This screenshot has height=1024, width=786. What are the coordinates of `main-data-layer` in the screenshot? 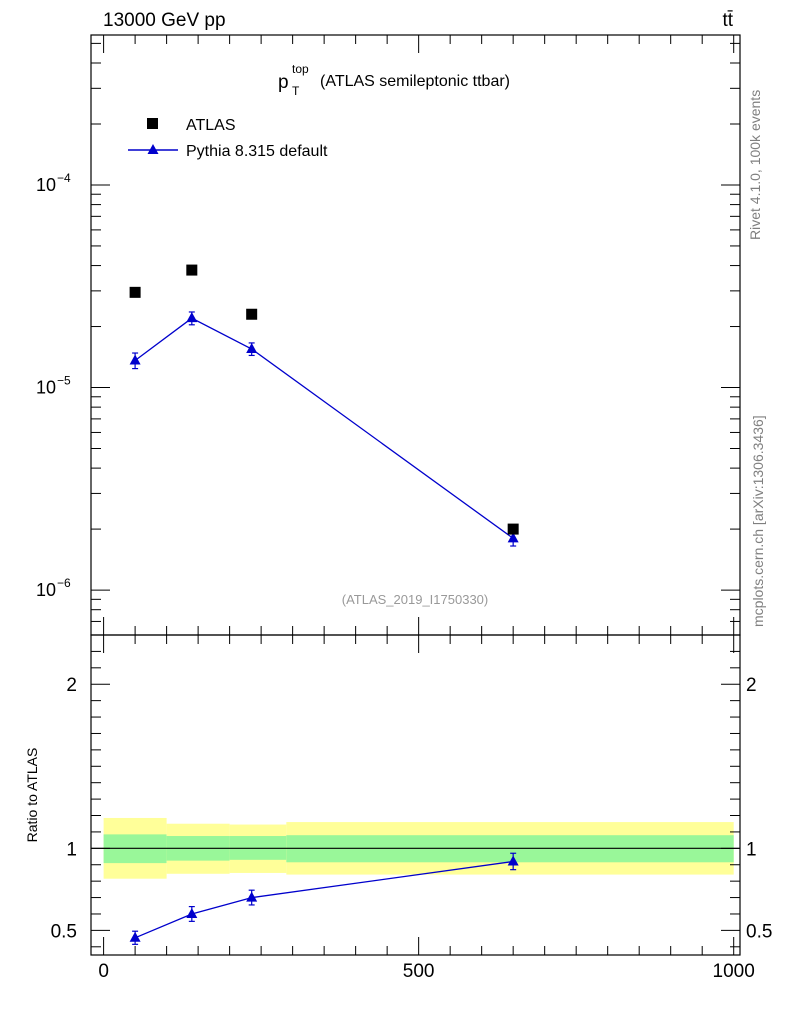 It's located at (324, 405).